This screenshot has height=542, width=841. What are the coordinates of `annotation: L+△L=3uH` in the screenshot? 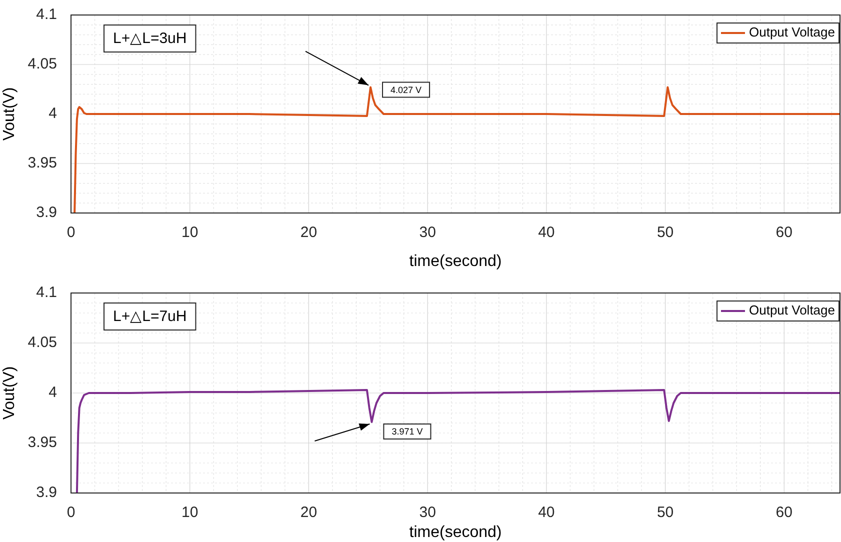 It's located at (150, 39).